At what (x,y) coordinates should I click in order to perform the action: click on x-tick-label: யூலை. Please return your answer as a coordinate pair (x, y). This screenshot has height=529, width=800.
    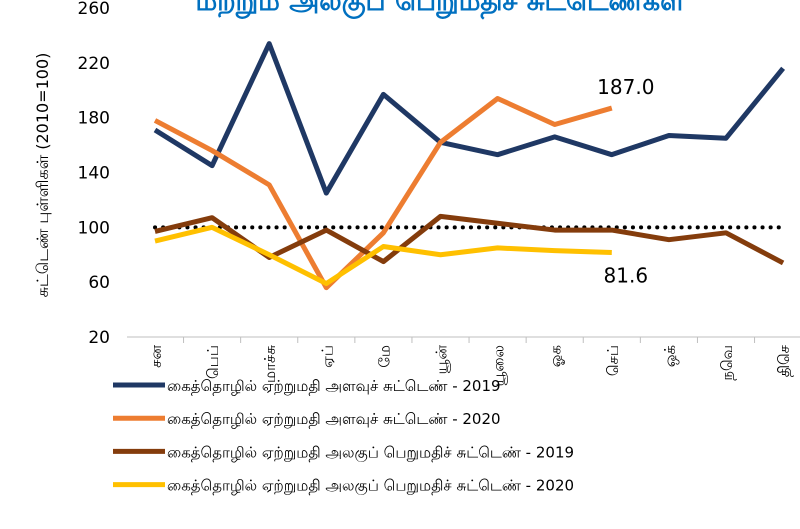
    Looking at the image, I should click on (499, 366).